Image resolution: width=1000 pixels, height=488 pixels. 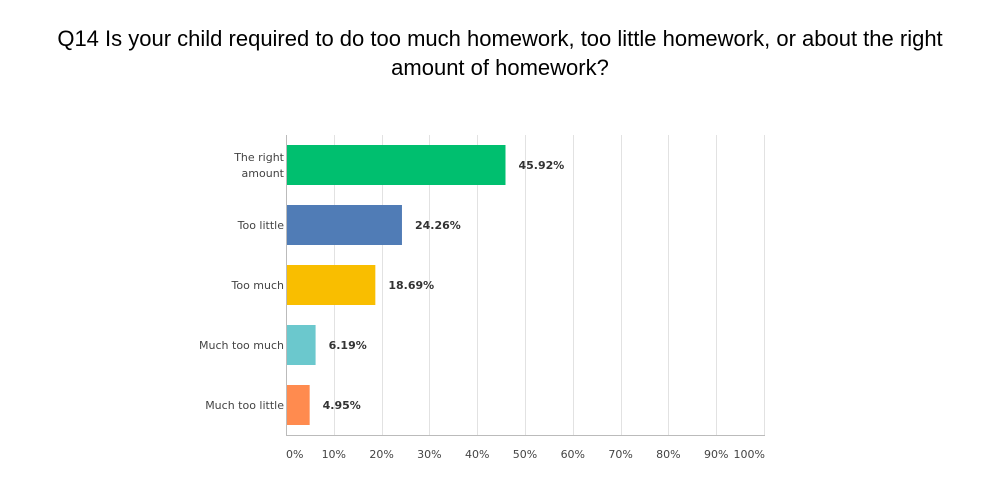 What do you see at coordinates (620, 454) in the screenshot?
I see `x-tick-label-70: 70%` at bounding box center [620, 454].